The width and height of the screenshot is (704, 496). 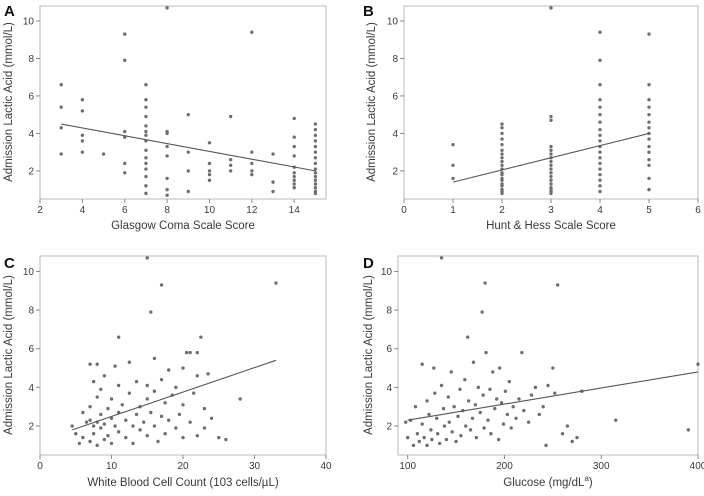 What do you see at coordinates (125, 210) in the screenshot?
I see `panel-a-x-tick-label: 6` at bounding box center [125, 210].